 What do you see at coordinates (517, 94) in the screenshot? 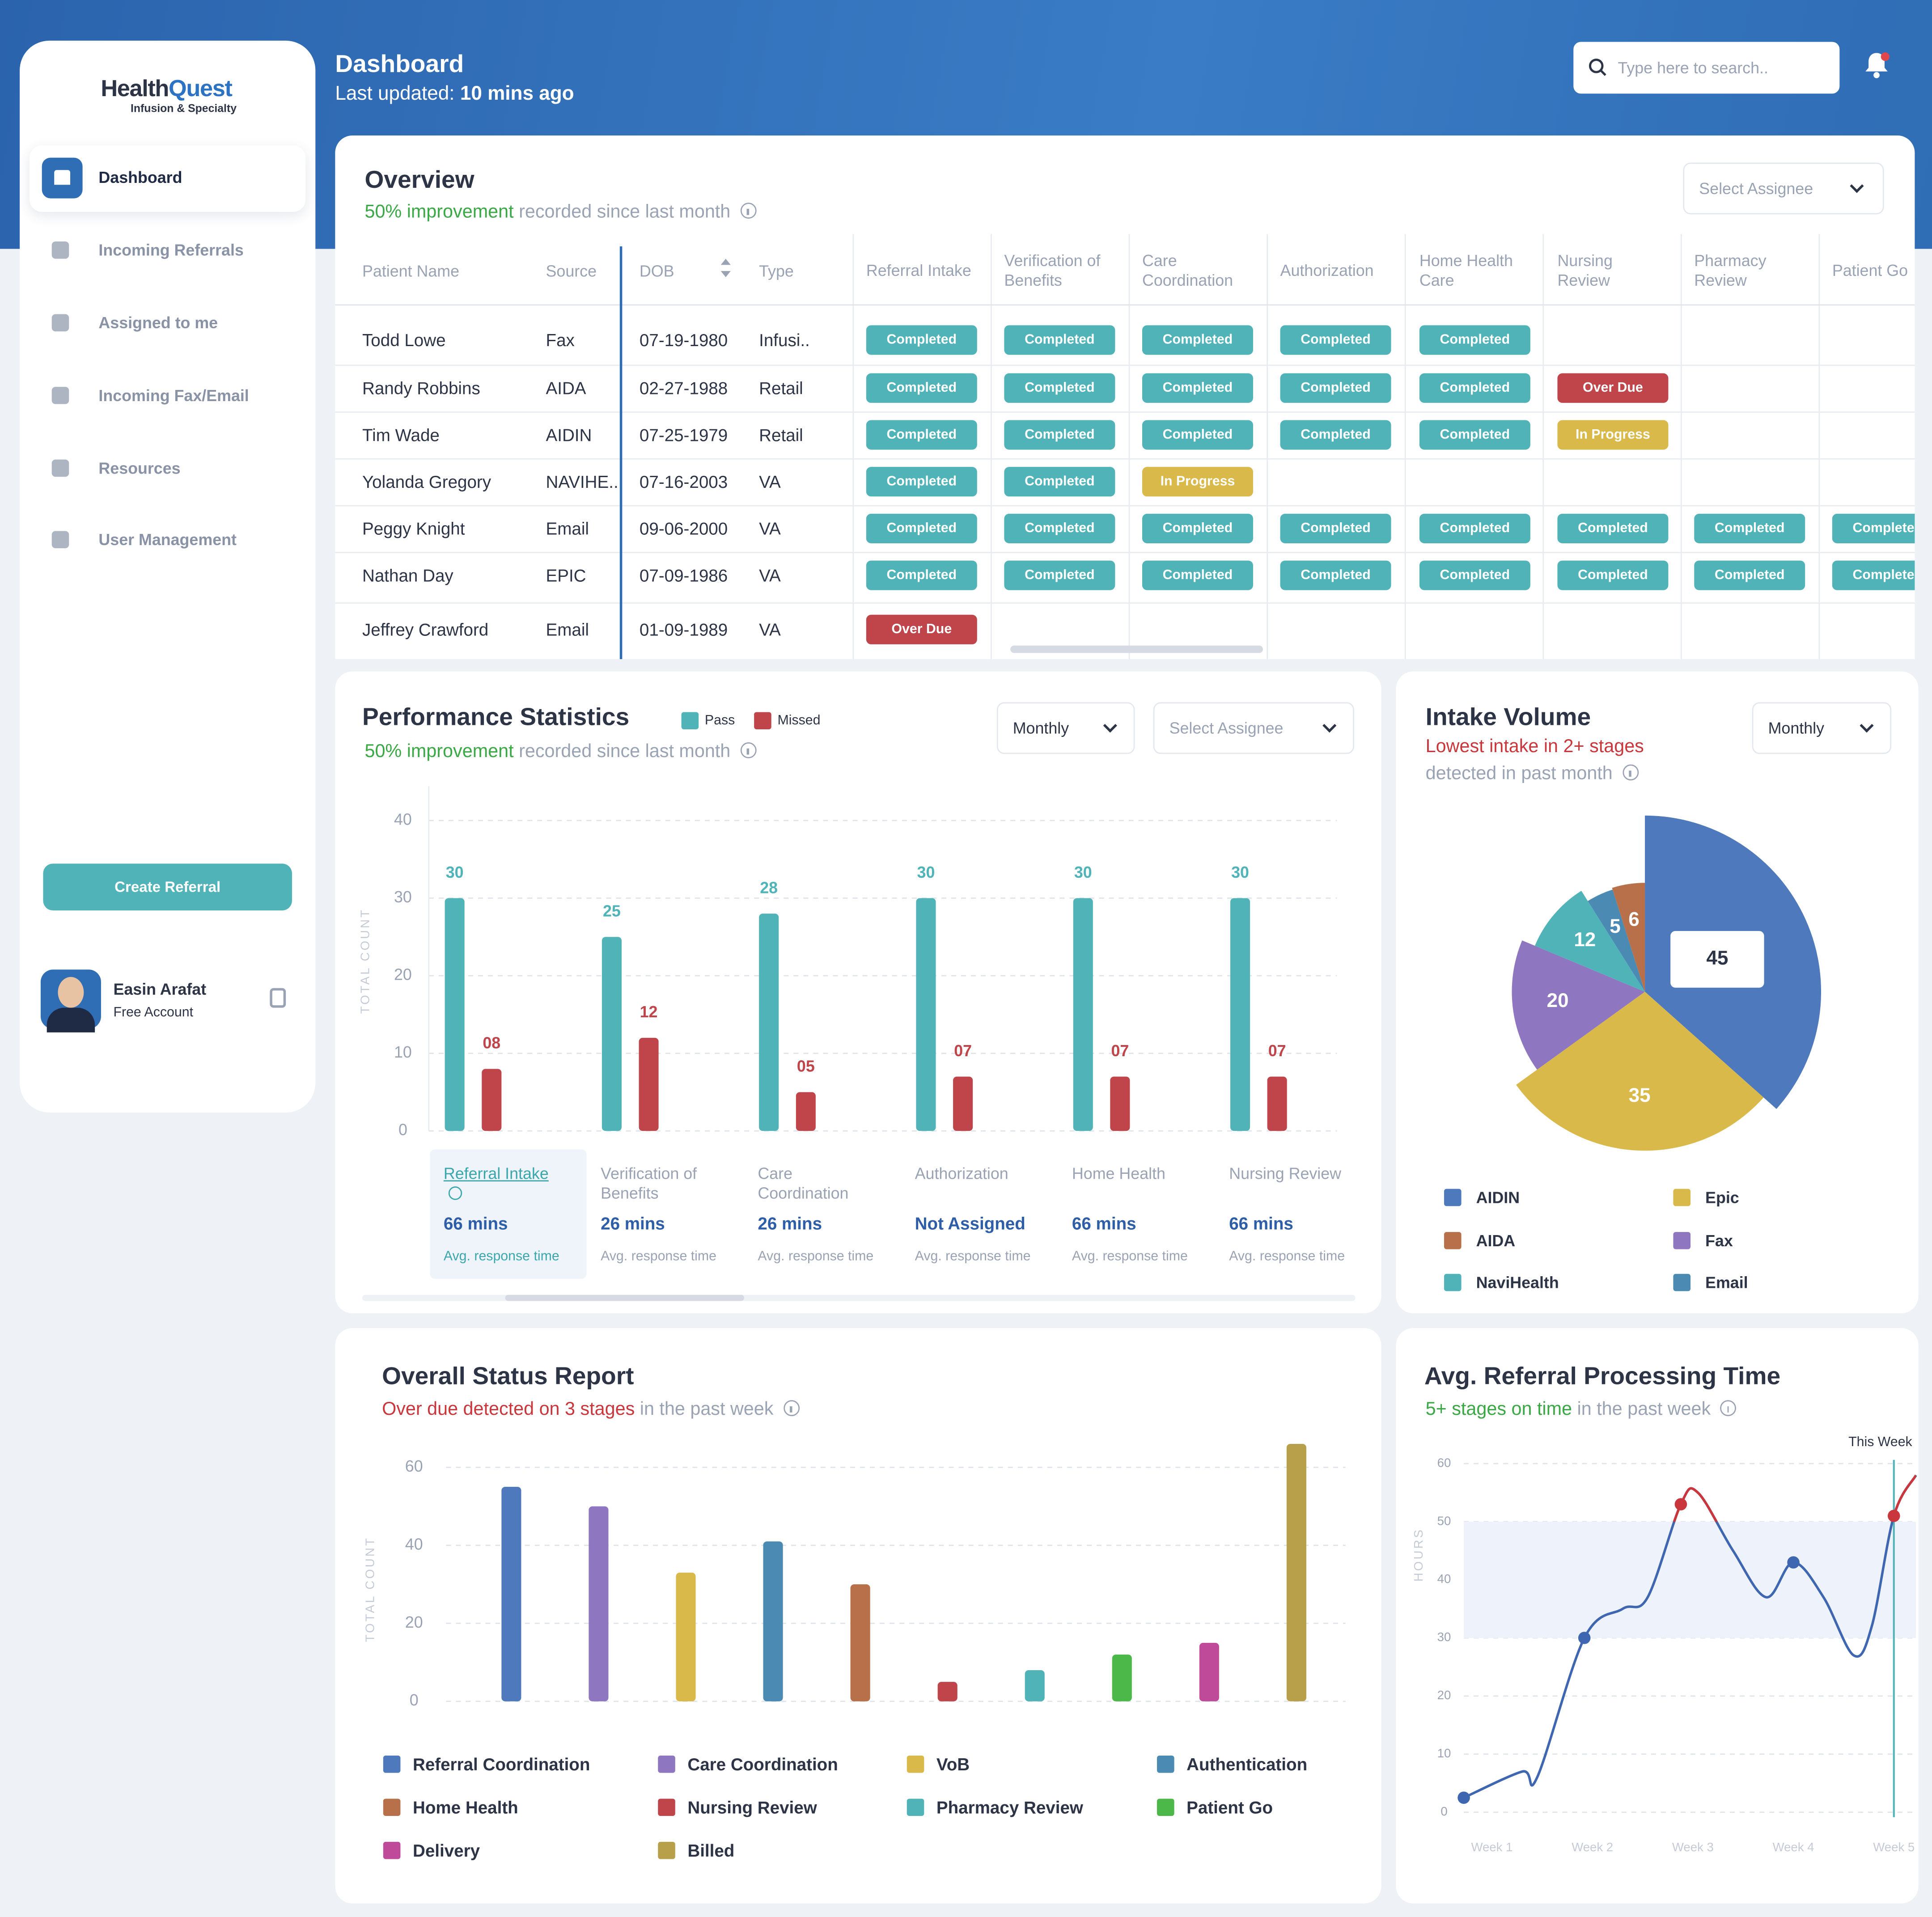
I see `updated-value: 10 mins ago` at bounding box center [517, 94].